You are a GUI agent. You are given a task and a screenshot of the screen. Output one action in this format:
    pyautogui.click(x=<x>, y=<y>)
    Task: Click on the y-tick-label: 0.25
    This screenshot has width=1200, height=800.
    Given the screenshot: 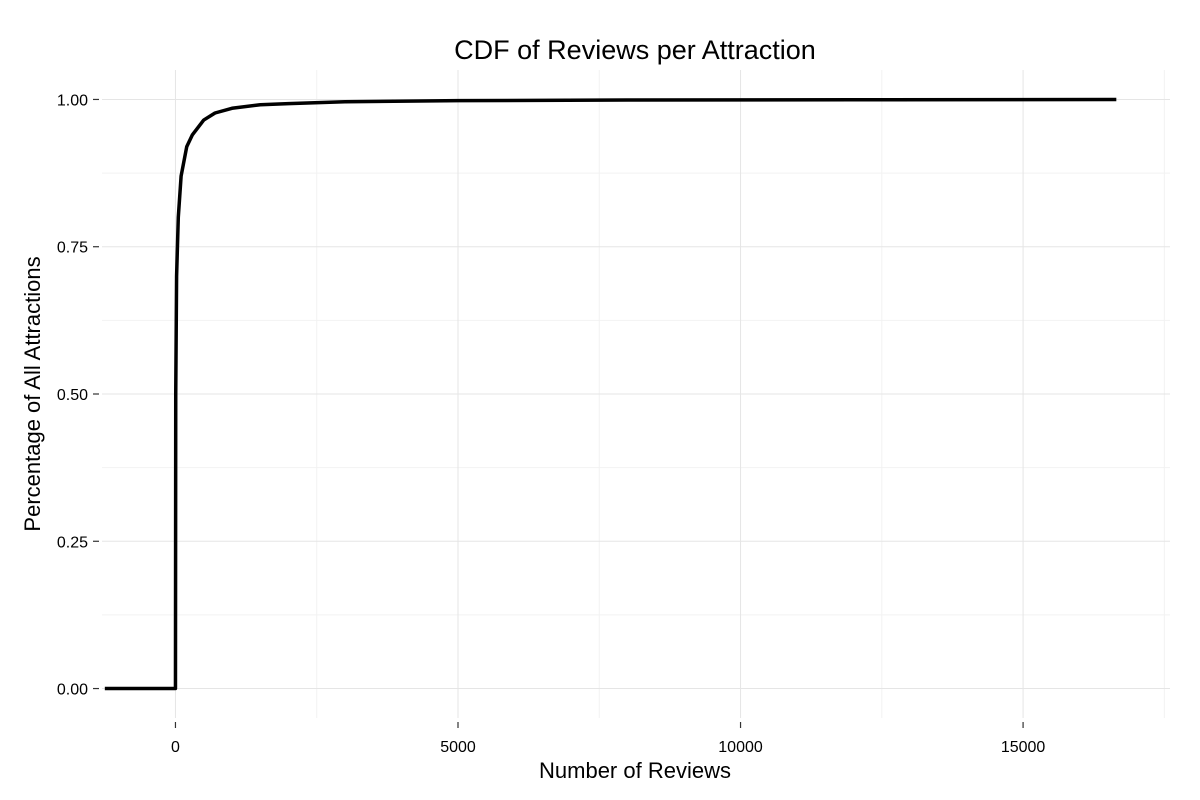 What is the action you would take?
    pyautogui.click(x=72, y=542)
    